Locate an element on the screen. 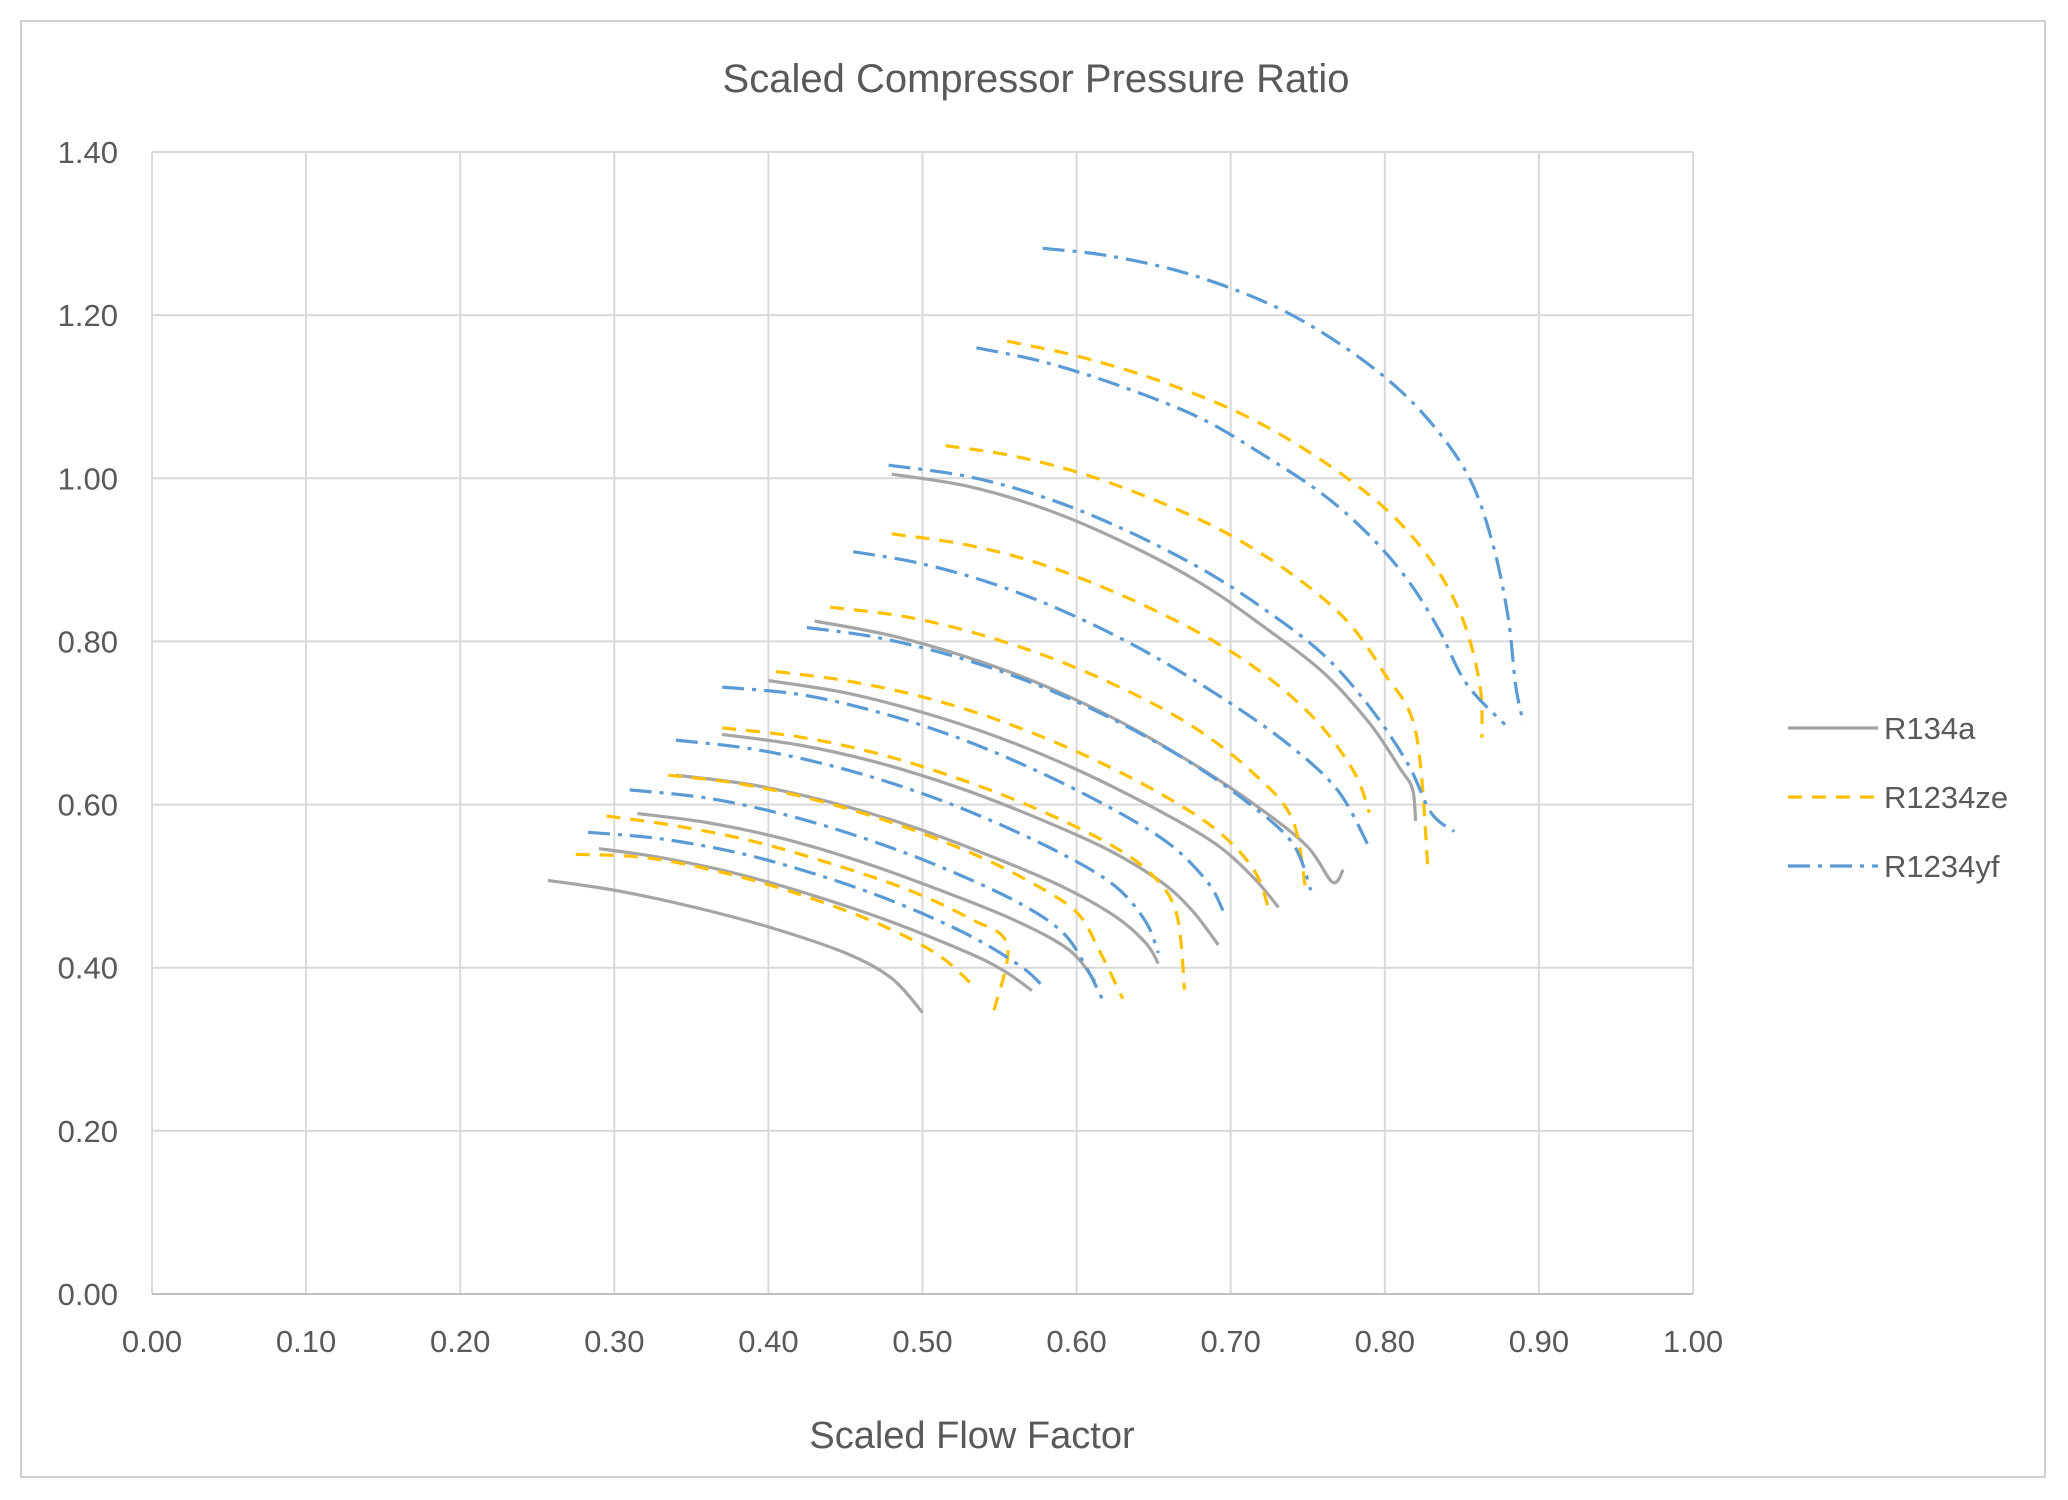 This screenshot has height=1500, width=2068. legend: R134a R1234ze R1234yf is located at coordinates (1898, 797).